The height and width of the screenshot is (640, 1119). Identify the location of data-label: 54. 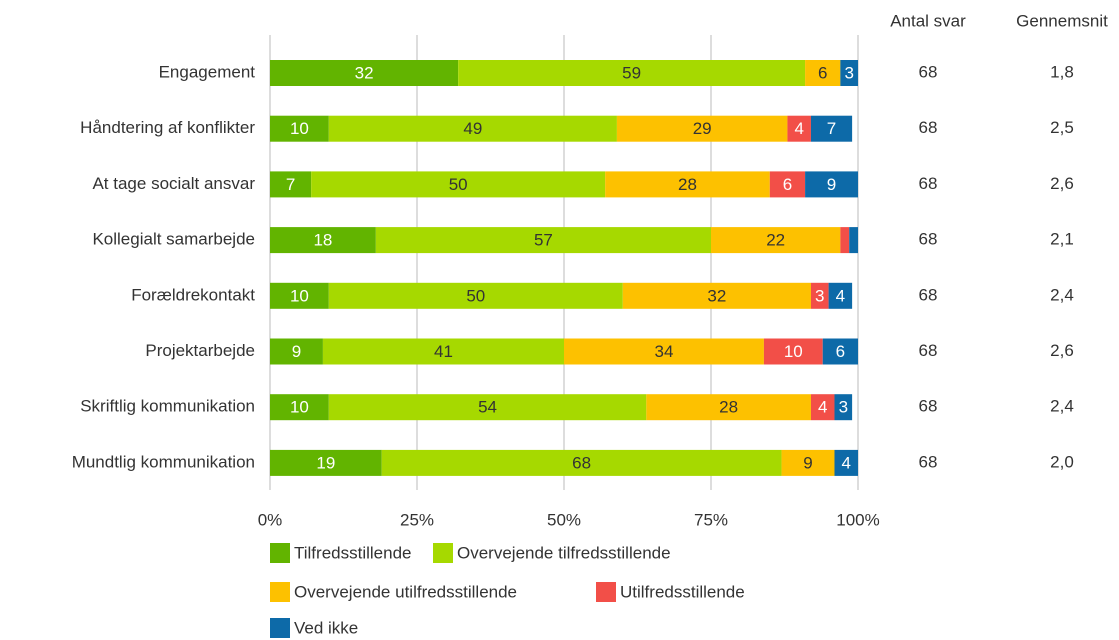
(487, 407).